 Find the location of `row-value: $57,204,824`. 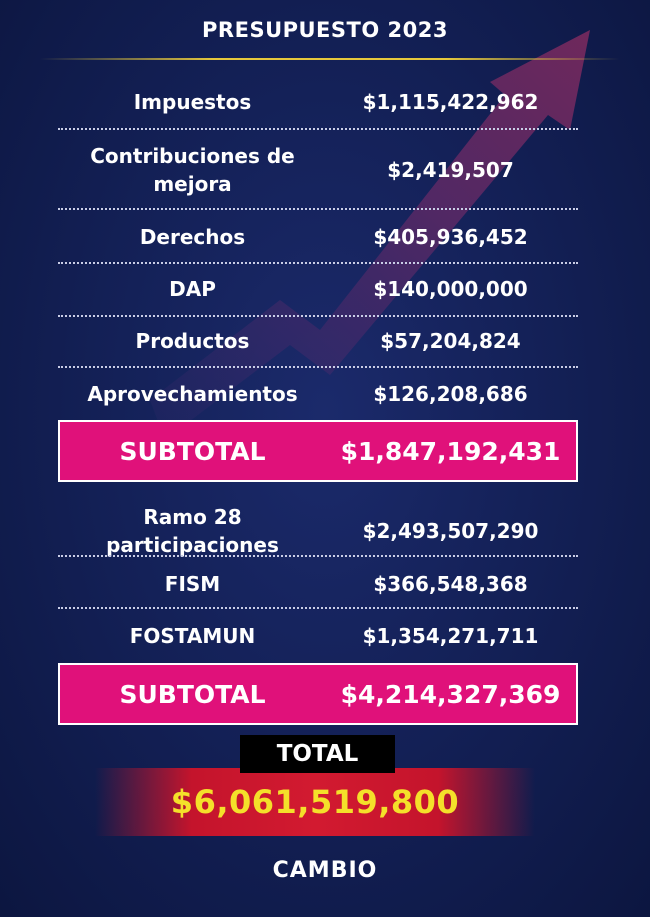

row-value: $57,204,824 is located at coordinates (450, 341).